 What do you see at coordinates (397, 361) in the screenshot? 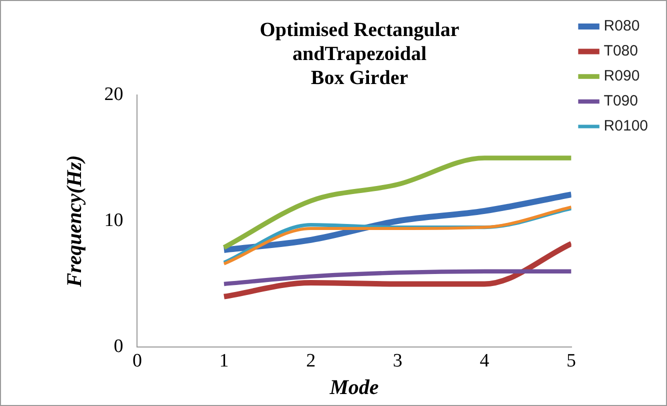
I see `x-tick-label: 3` at bounding box center [397, 361].